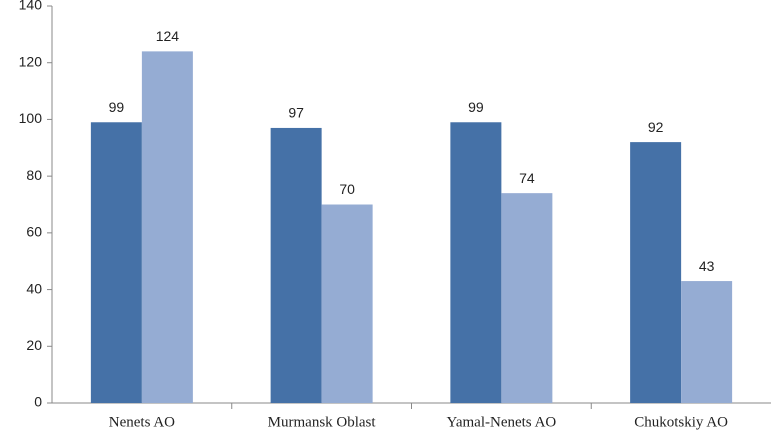 The width and height of the screenshot is (771, 435). I want to click on value-label: 97, so click(296, 113).